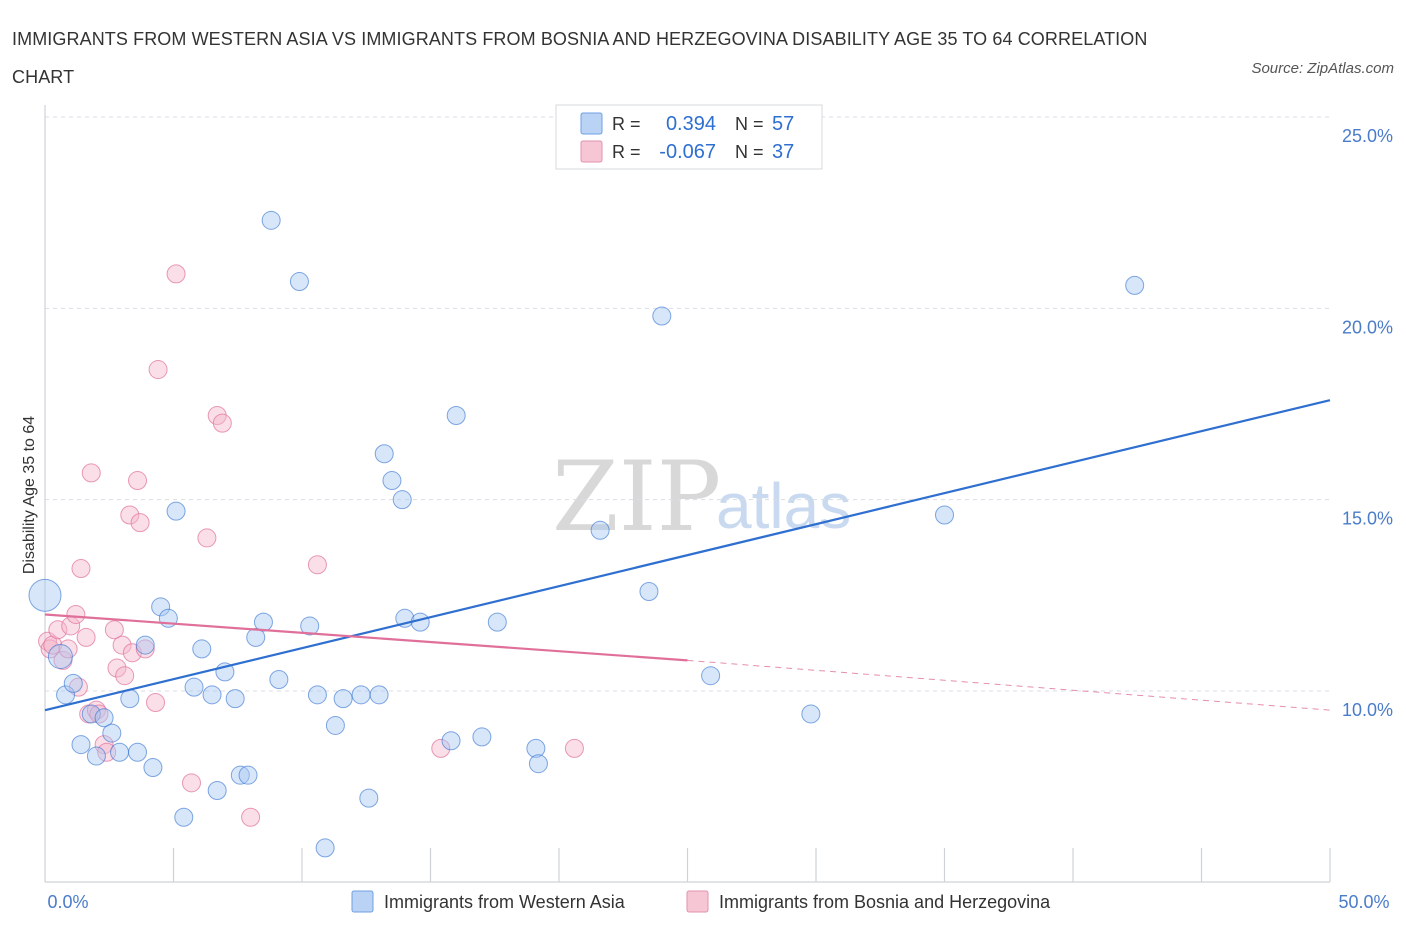 The width and height of the screenshot is (1406, 930). What do you see at coordinates (1367, 423) in the screenshot?
I see `y-axis-tick-labels: 10.0% 15.0% 20.0% 25.0%` at bounding box center [1367, 423].